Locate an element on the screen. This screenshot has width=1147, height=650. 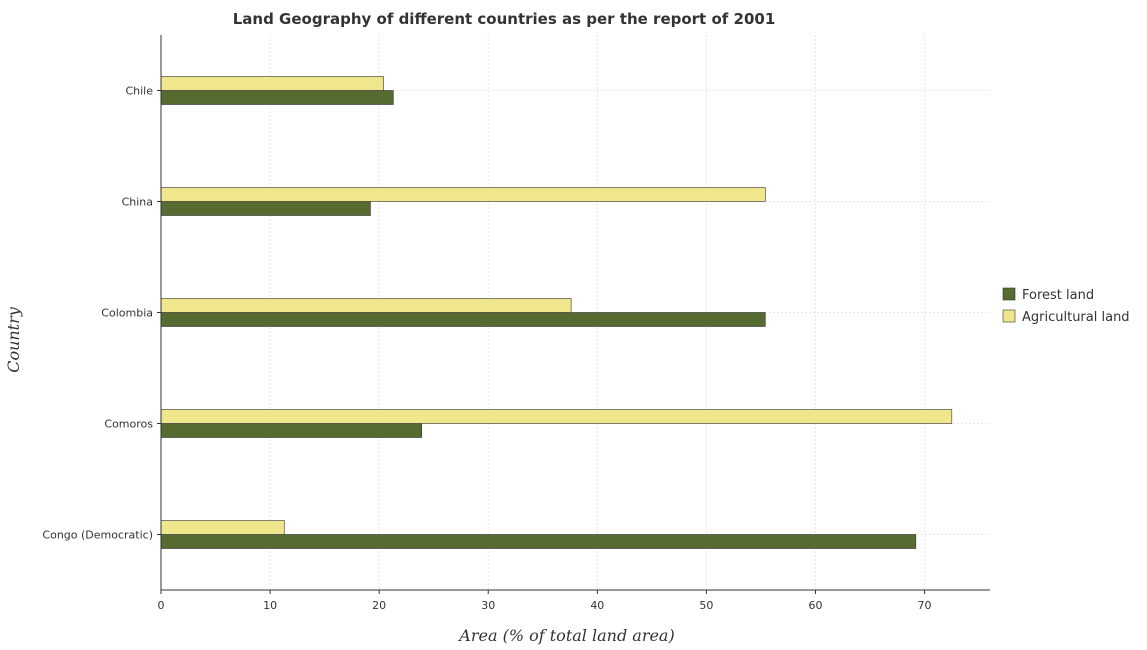
x-tick-label: 40 is located at coordinates (597, 605).